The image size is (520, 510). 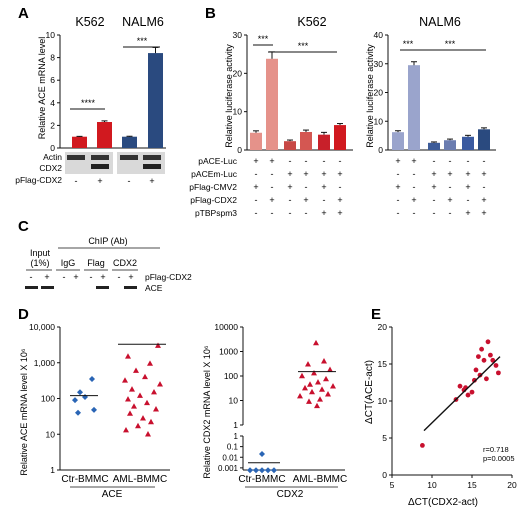 I want to click on panel-c-sign-1: -, so click(x=31, y=277).